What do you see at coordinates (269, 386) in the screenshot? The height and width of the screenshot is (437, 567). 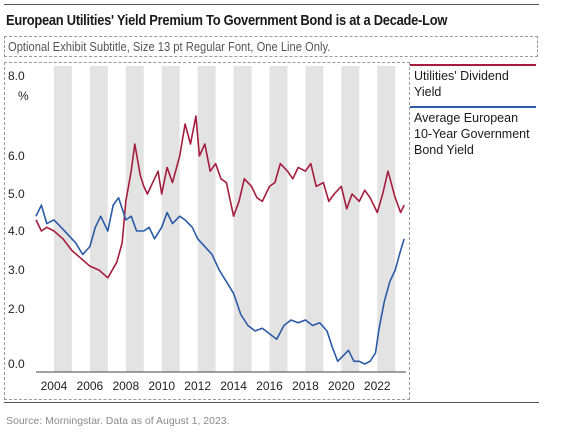 I see `x-tick-label-2016: 2016` at bounding box center [269, 386].